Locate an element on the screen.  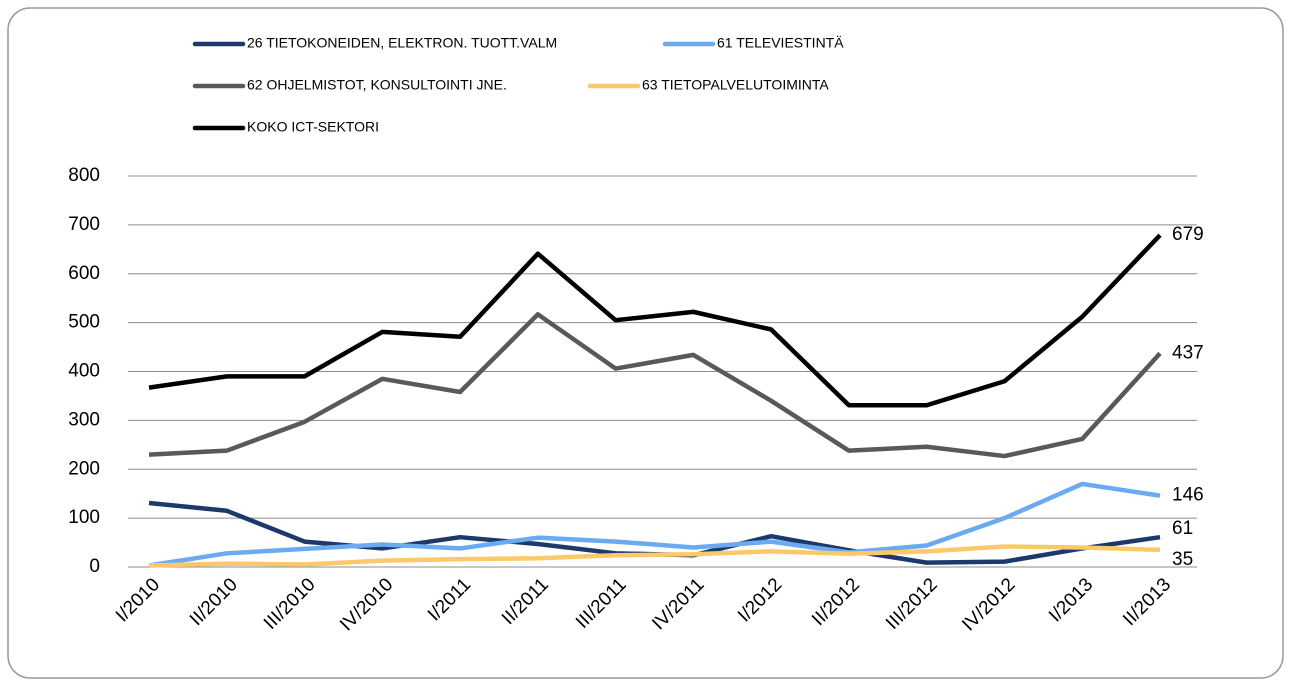
y-tick-label: 400 is located at coordinates (84, 371).